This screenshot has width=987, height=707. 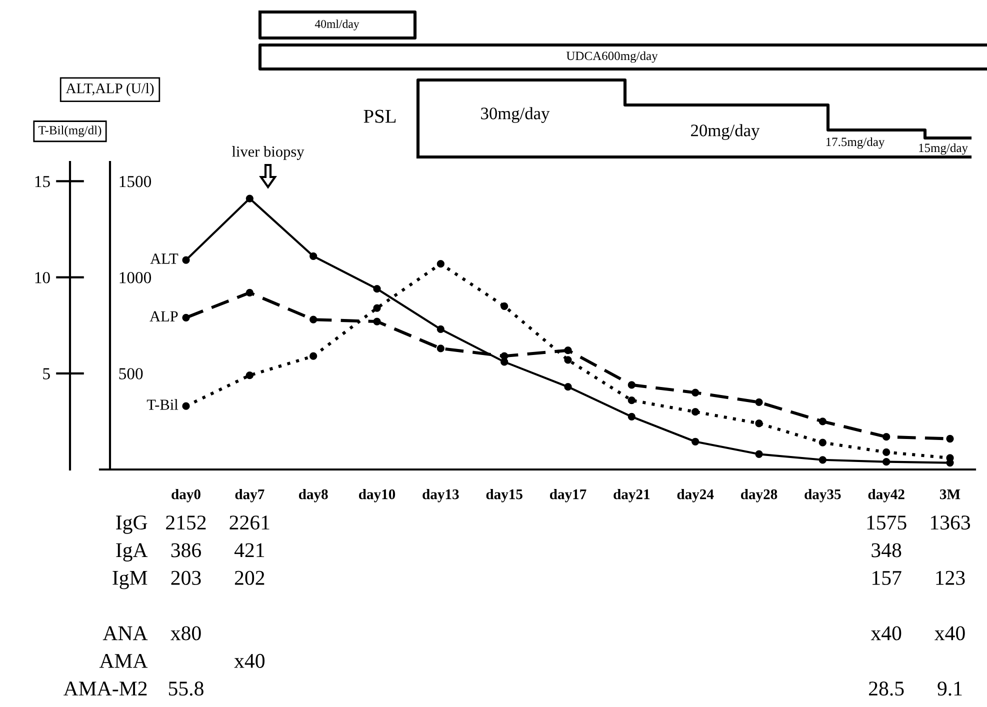 What do you see at coordinates (249, 495) in the screenshot?
I see `x-tick-label: day7` at bounding box center [249, 495].